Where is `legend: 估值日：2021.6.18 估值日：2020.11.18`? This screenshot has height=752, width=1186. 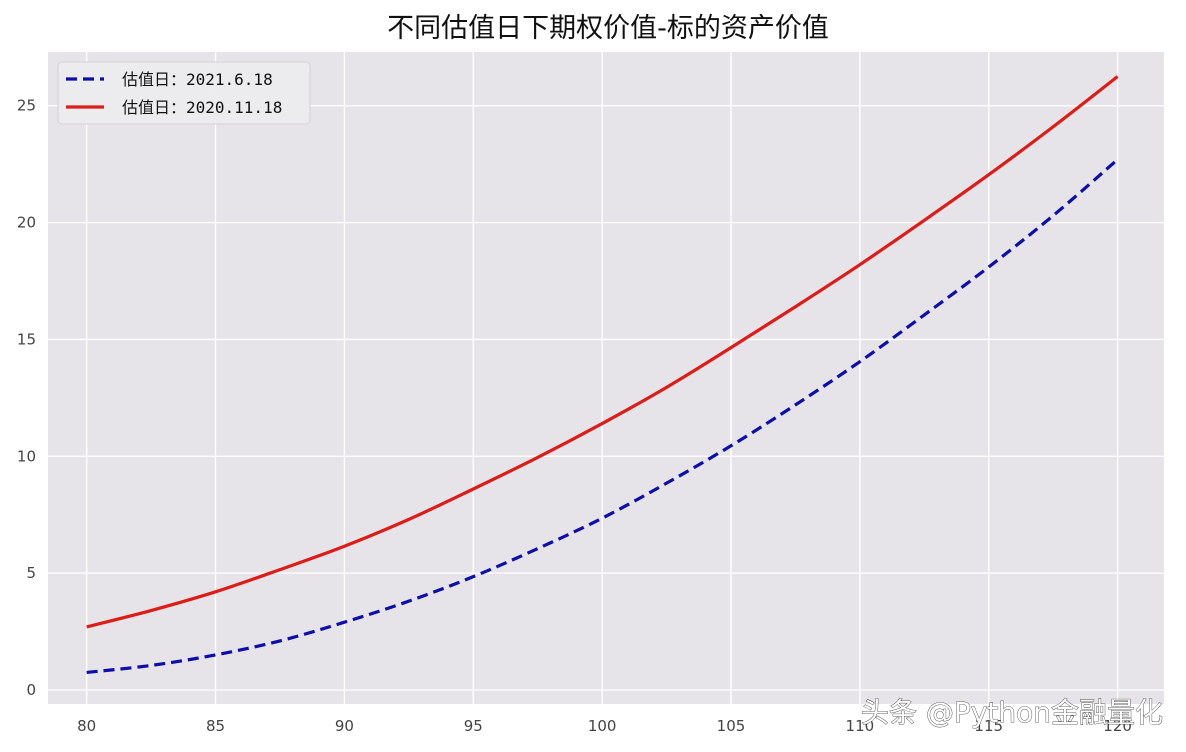
legend: 估值日：2021.6.18 估值日：2020.11.18 is located at coordinates (184, 93).